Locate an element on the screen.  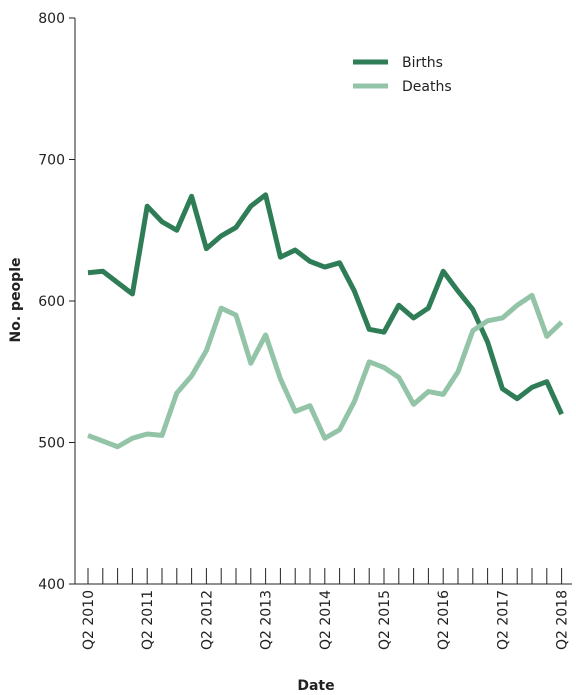
x-tick-label: Q2 2011 is located at coordinates (148, 620).